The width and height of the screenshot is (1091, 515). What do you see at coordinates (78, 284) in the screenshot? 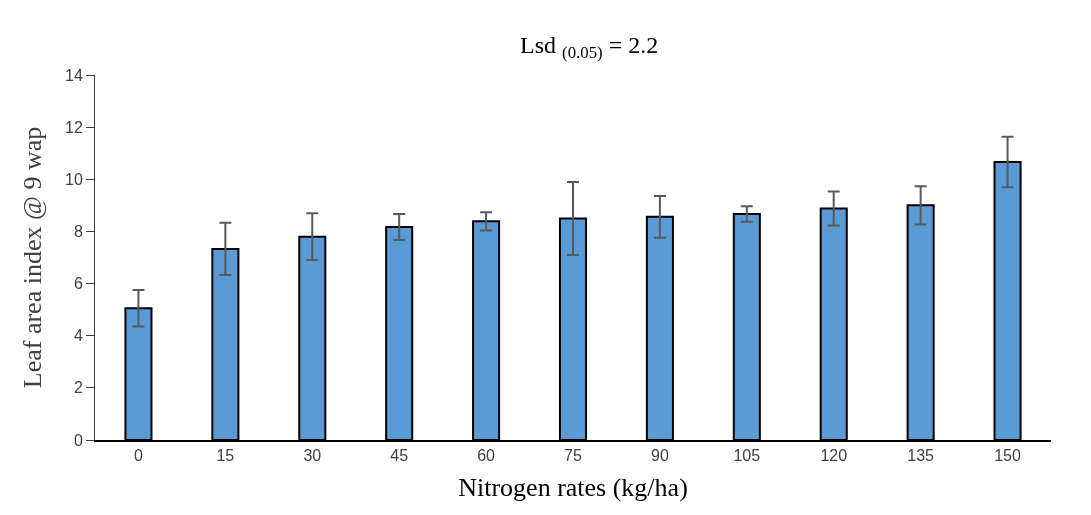
I see `y-tick-label: 6` at bounding box center [78, 284].